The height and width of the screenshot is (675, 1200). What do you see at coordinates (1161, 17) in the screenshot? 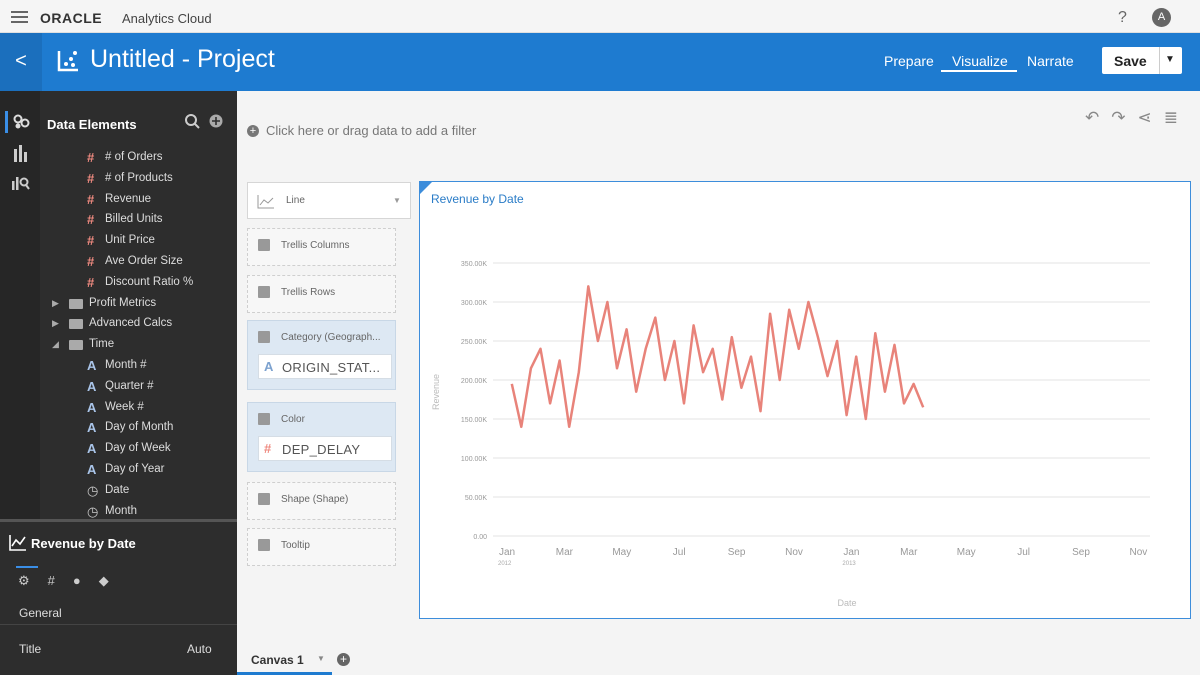
I see `avatar: A` at bounding box center [1161, 17].